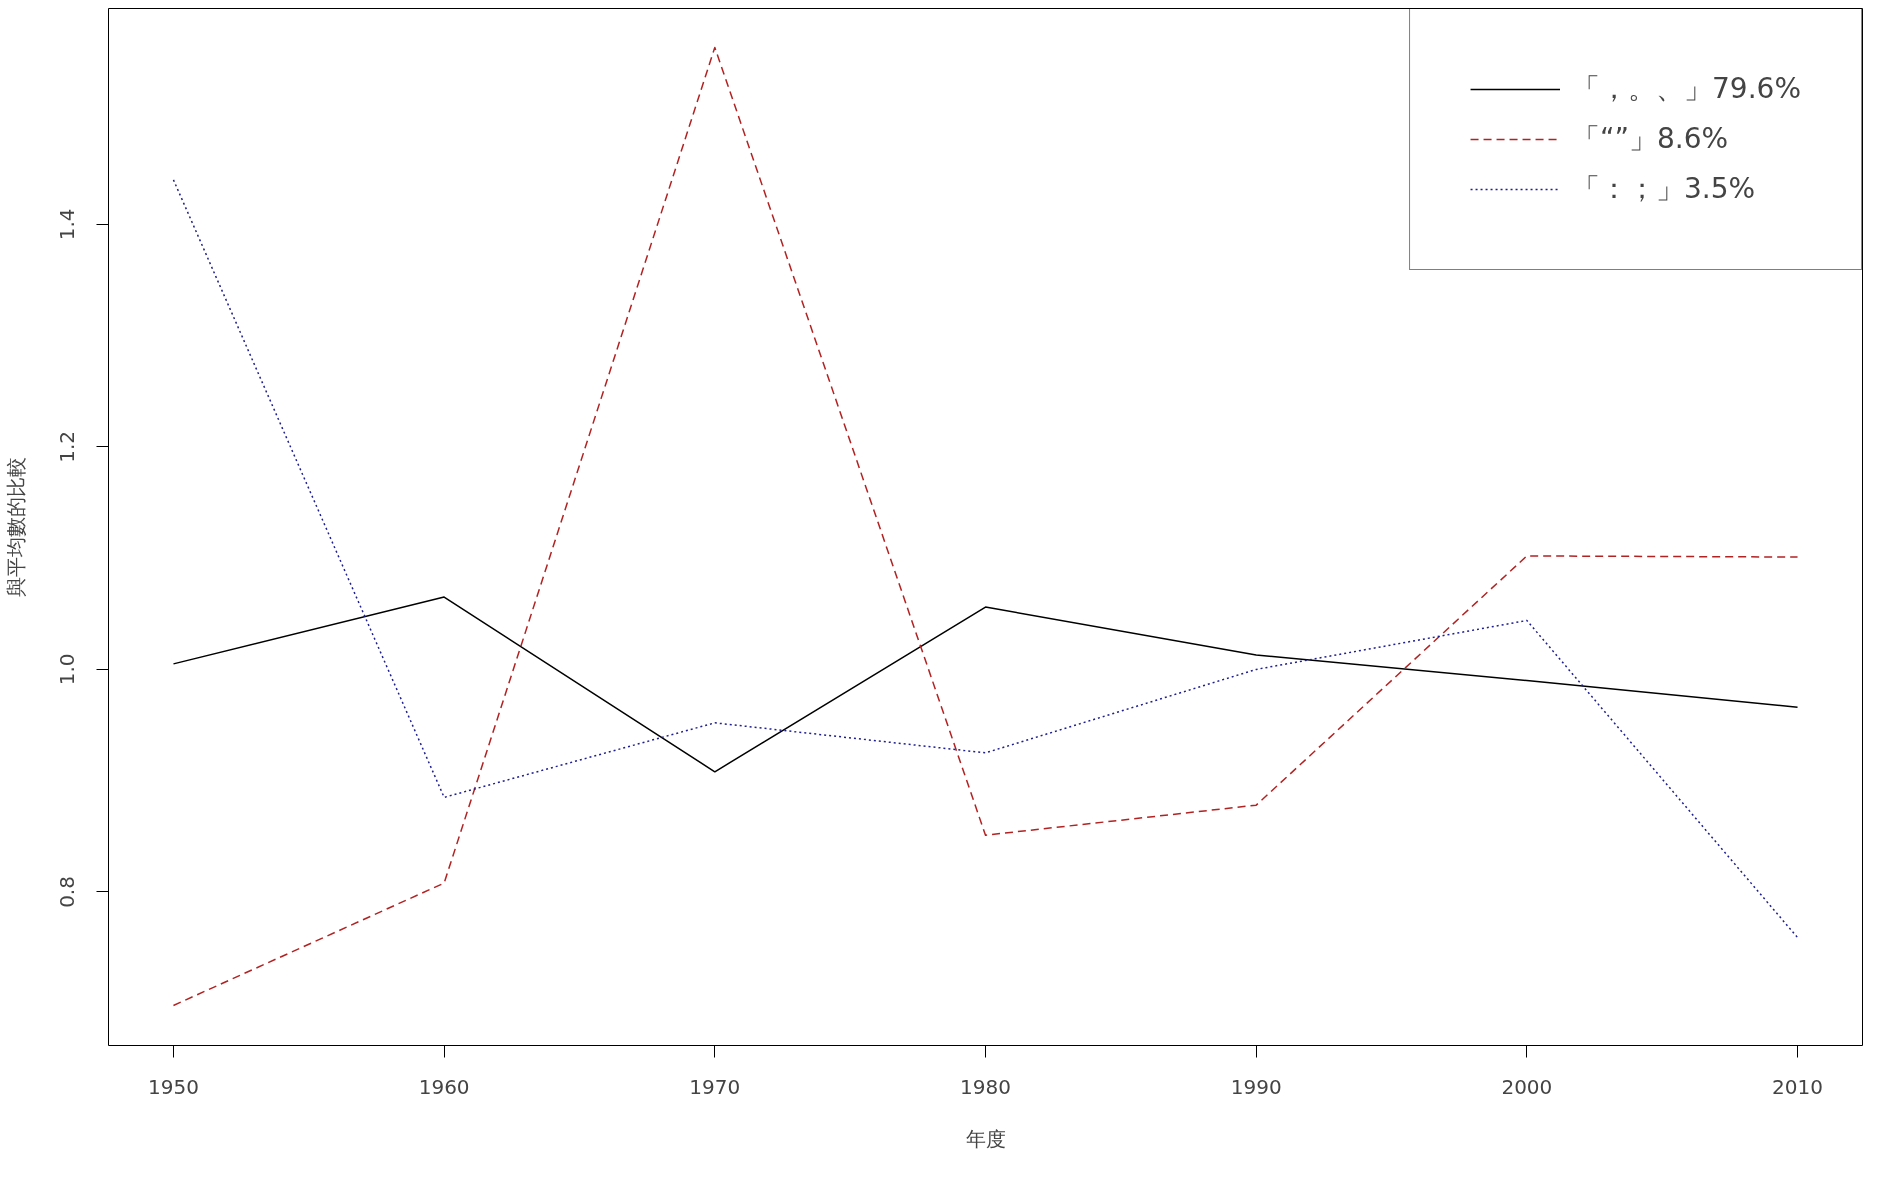 This screenshot has width=1878, height=1183. Describe the element at coordinates (173, 1086) in the screenshot. I see `x-tick-label: 1950` at that location.